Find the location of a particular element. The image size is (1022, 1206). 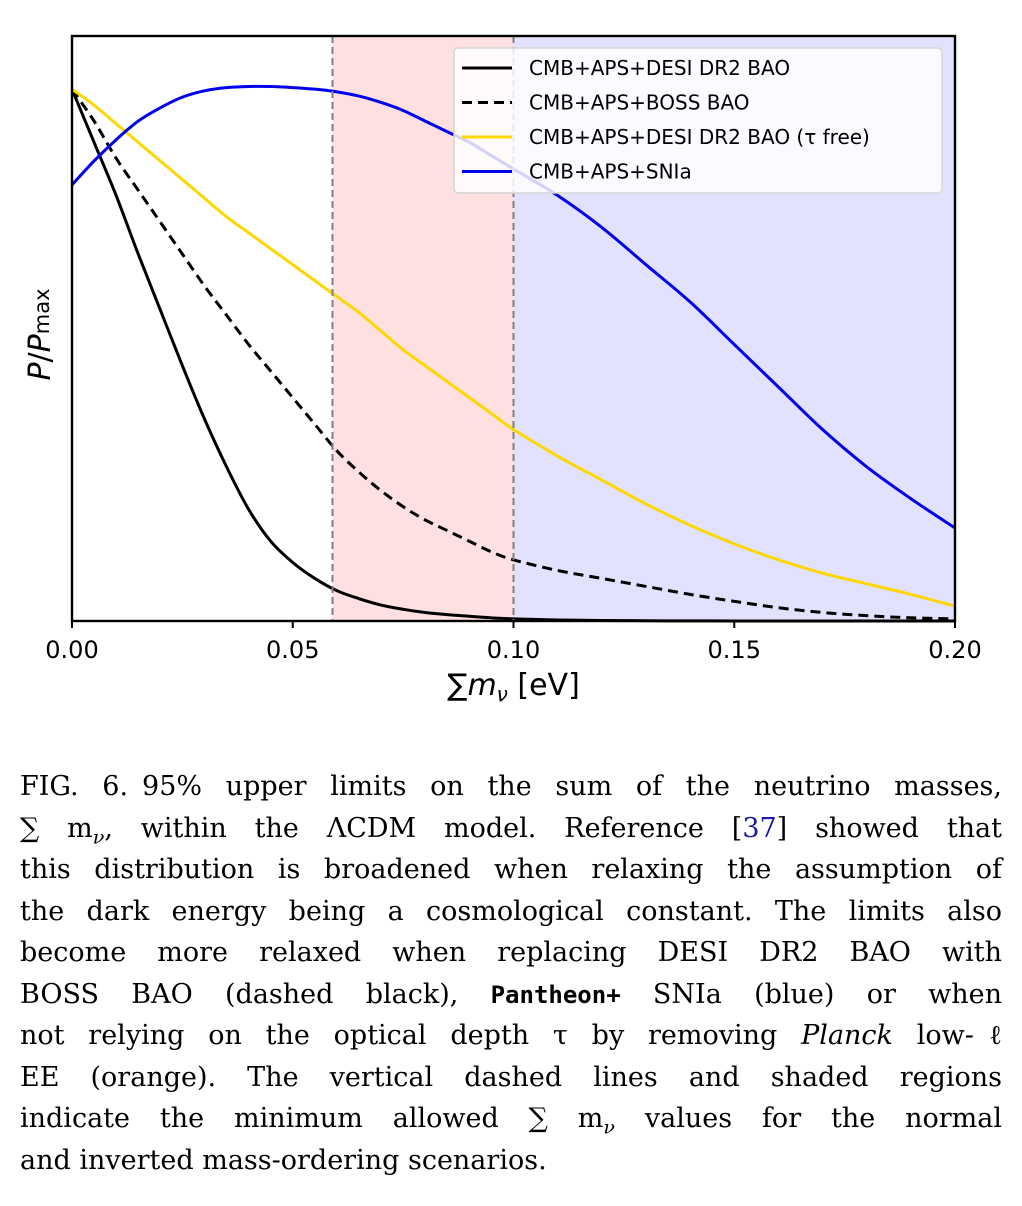

x-tick-label: 0.15 is located at coordinates (734, 650).